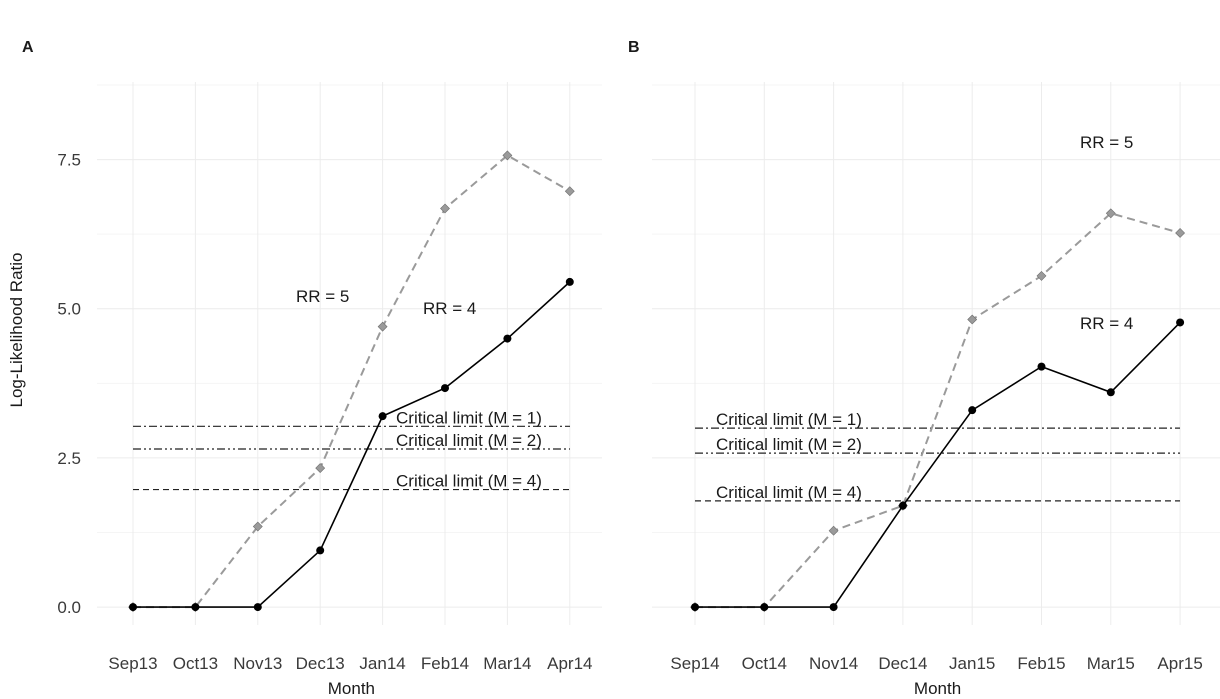 The width and height of the screenshot is (1220, 699). Describe the element at coordinates (132, 663) in the screenshot. I see `x-tick-label: Sep13` at that location.